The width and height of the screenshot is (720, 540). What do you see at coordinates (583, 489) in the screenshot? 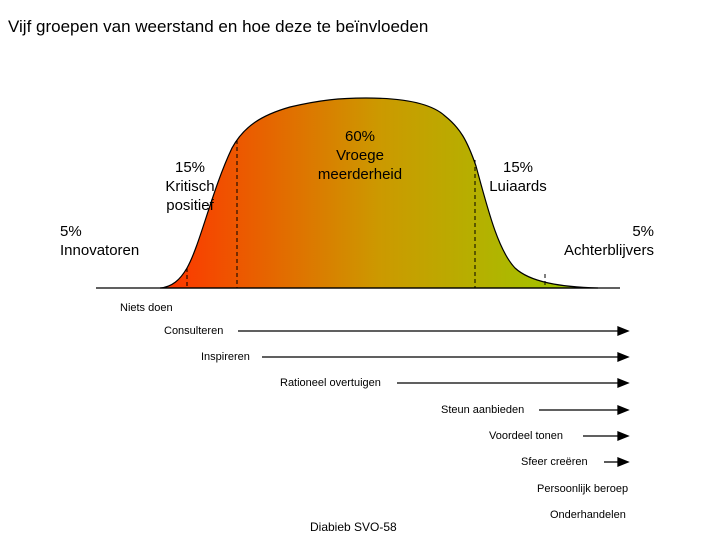
I see `action-persoonlijk-beroep: Persoonlijk beroep` at bounding box center [583, 489].